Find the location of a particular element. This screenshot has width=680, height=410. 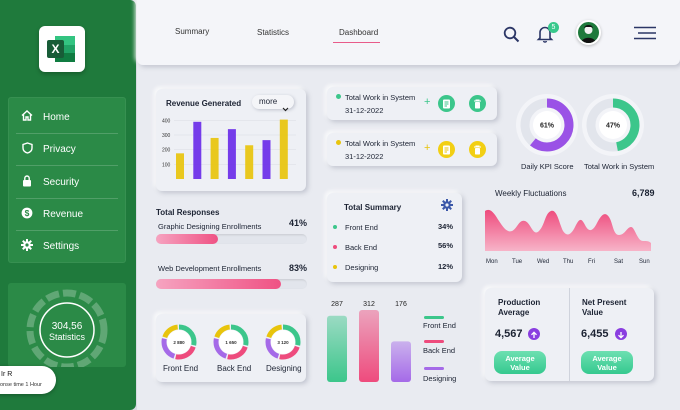

revenue-title: Revenue Generated is located at coordinates (204, 103).